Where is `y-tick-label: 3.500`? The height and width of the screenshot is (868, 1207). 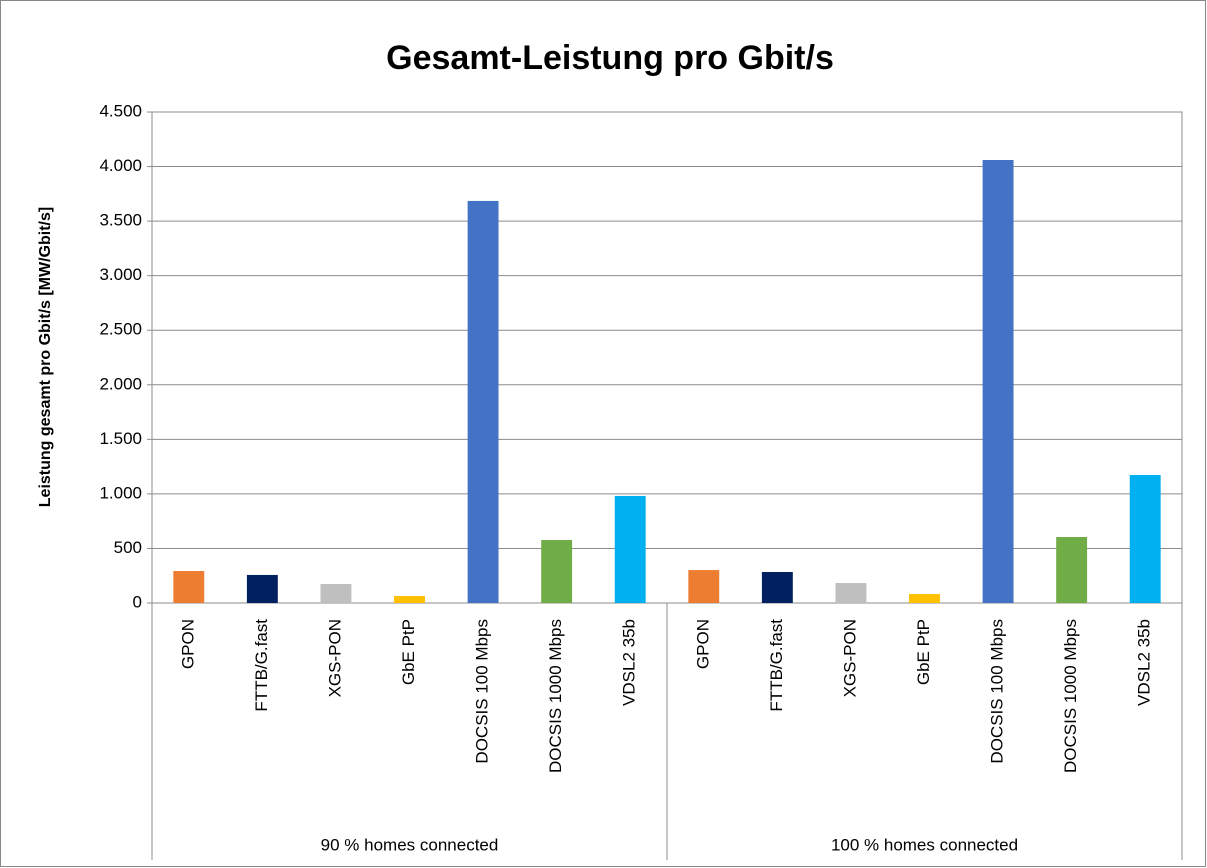
y-tick-label: 3.500 is located at coordinates (120, 220).